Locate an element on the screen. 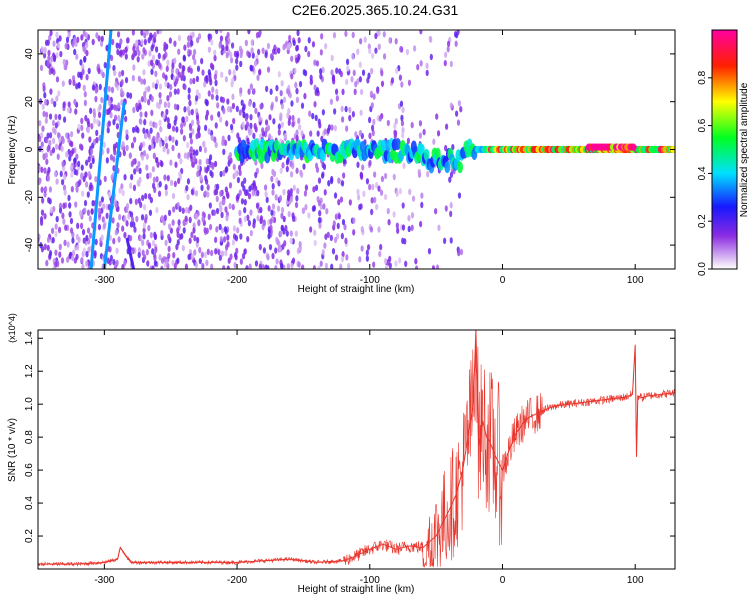 The image size is (750, 600). heatmap-streak is located at coordinates (101, 149).